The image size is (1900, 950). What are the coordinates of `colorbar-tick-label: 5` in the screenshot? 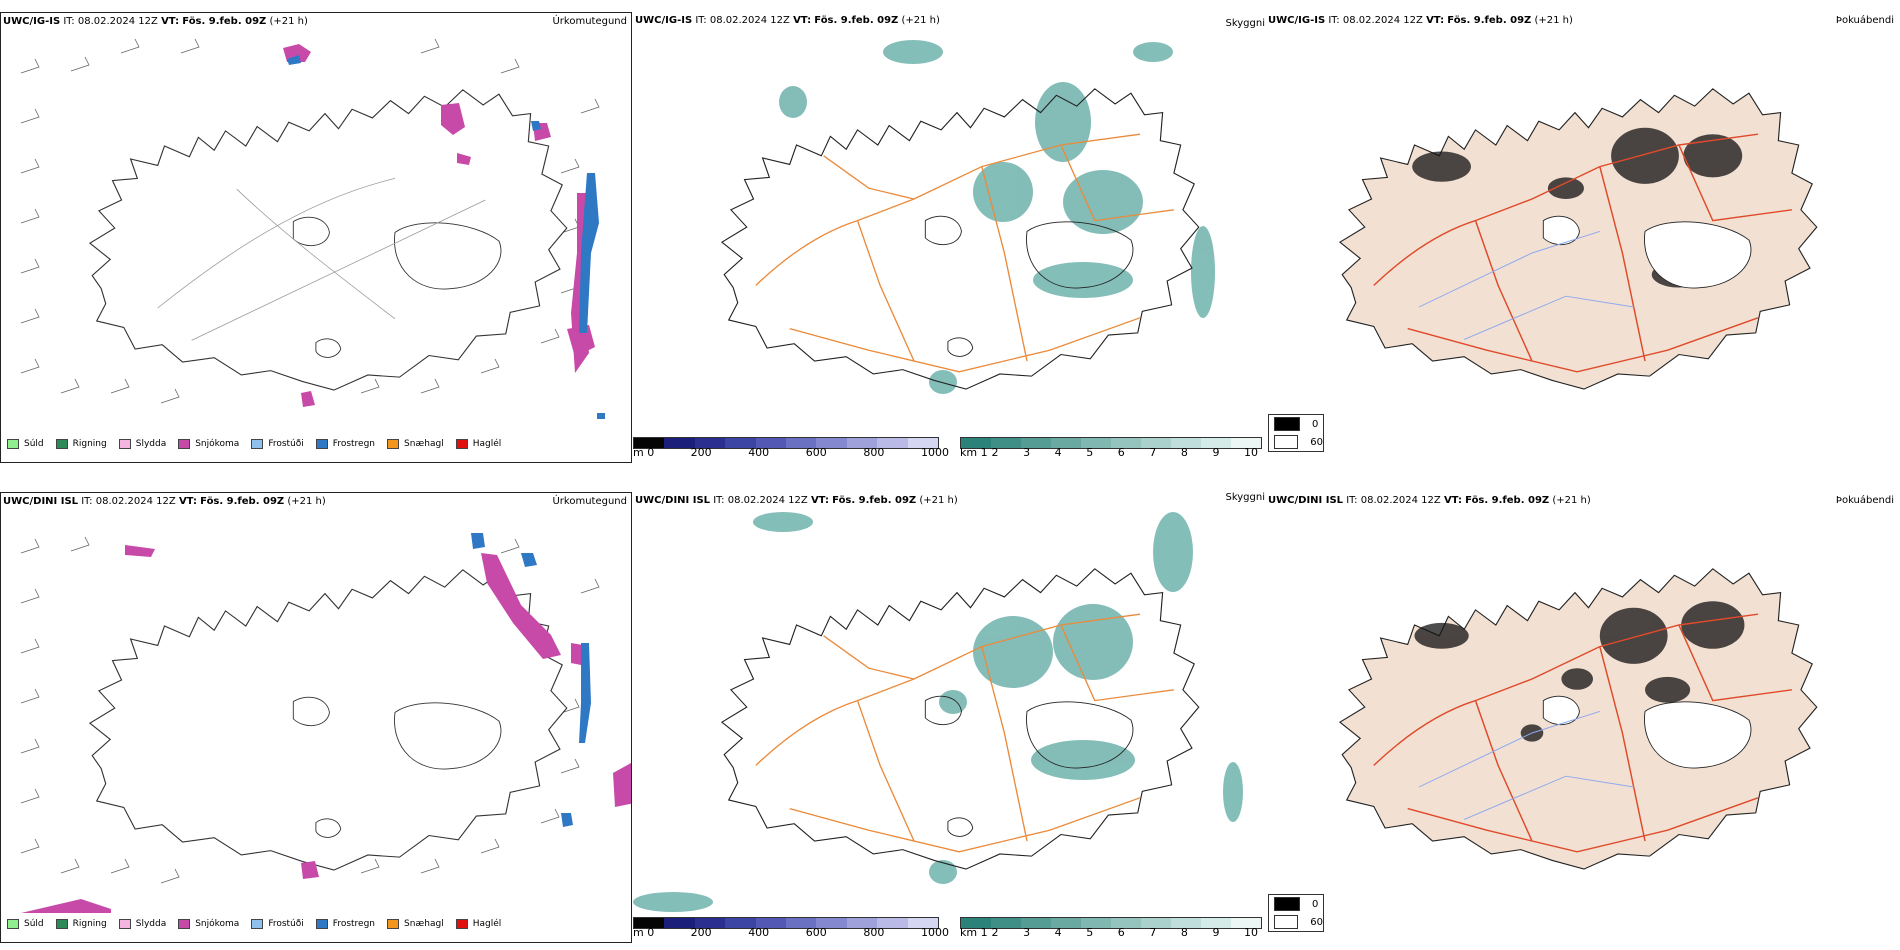 It's located at (1090, 452).